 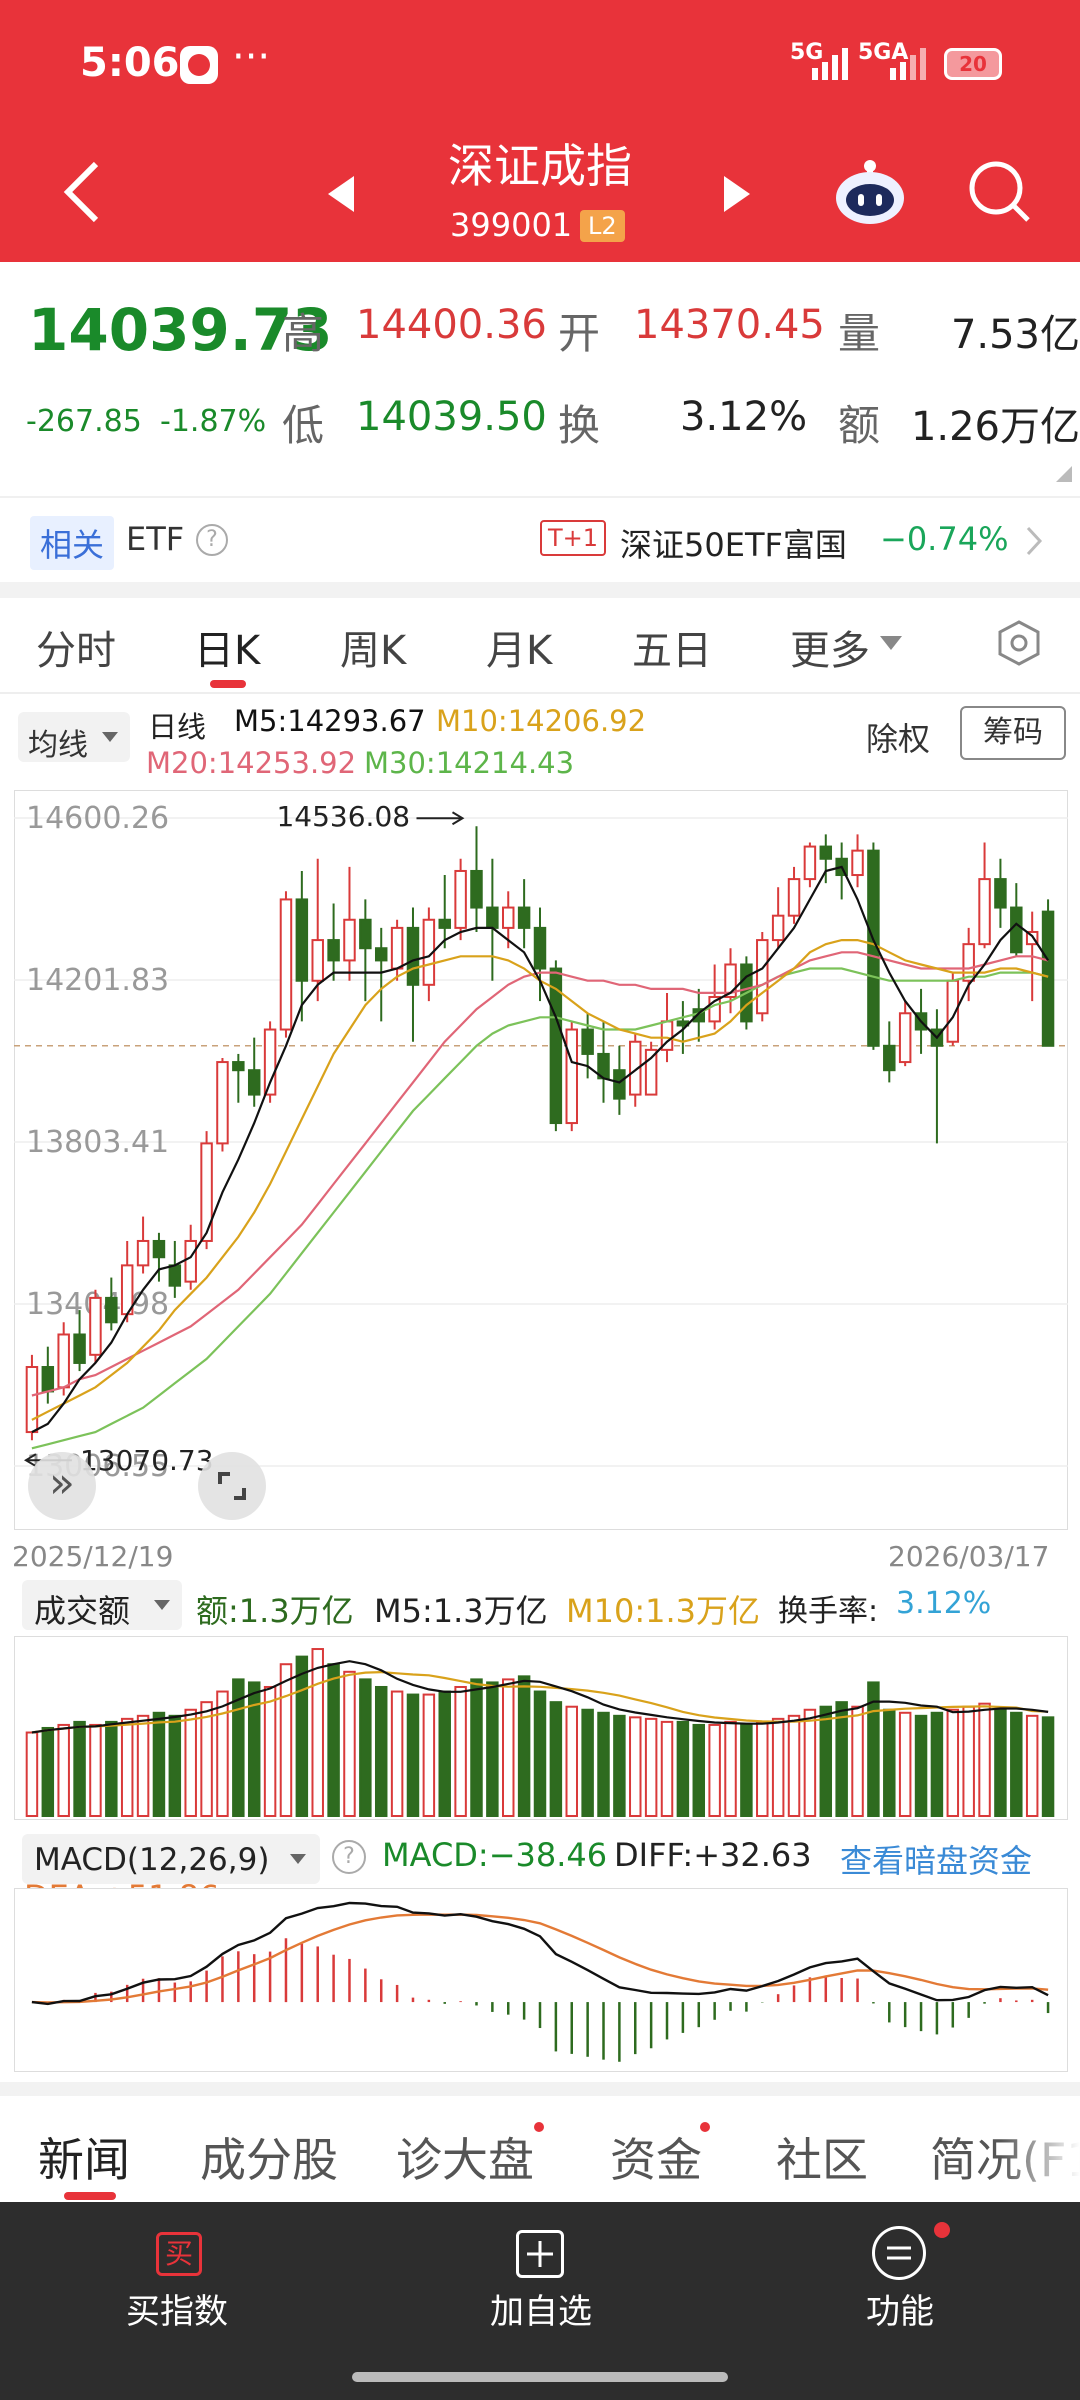 I want to click on volume-chart, so click(x=541, y=1728).